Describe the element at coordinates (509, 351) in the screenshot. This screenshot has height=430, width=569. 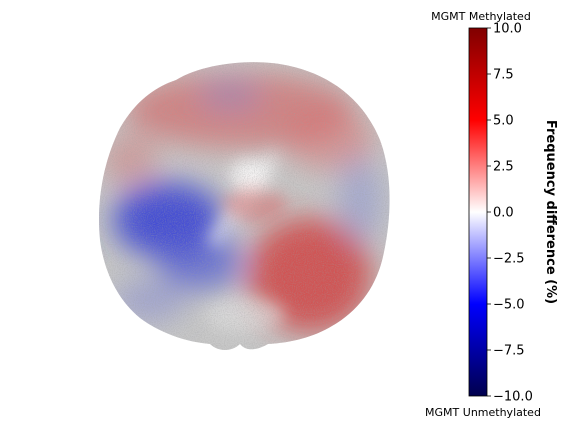
I see `colorbar-tick-label: −7.5` at that location.